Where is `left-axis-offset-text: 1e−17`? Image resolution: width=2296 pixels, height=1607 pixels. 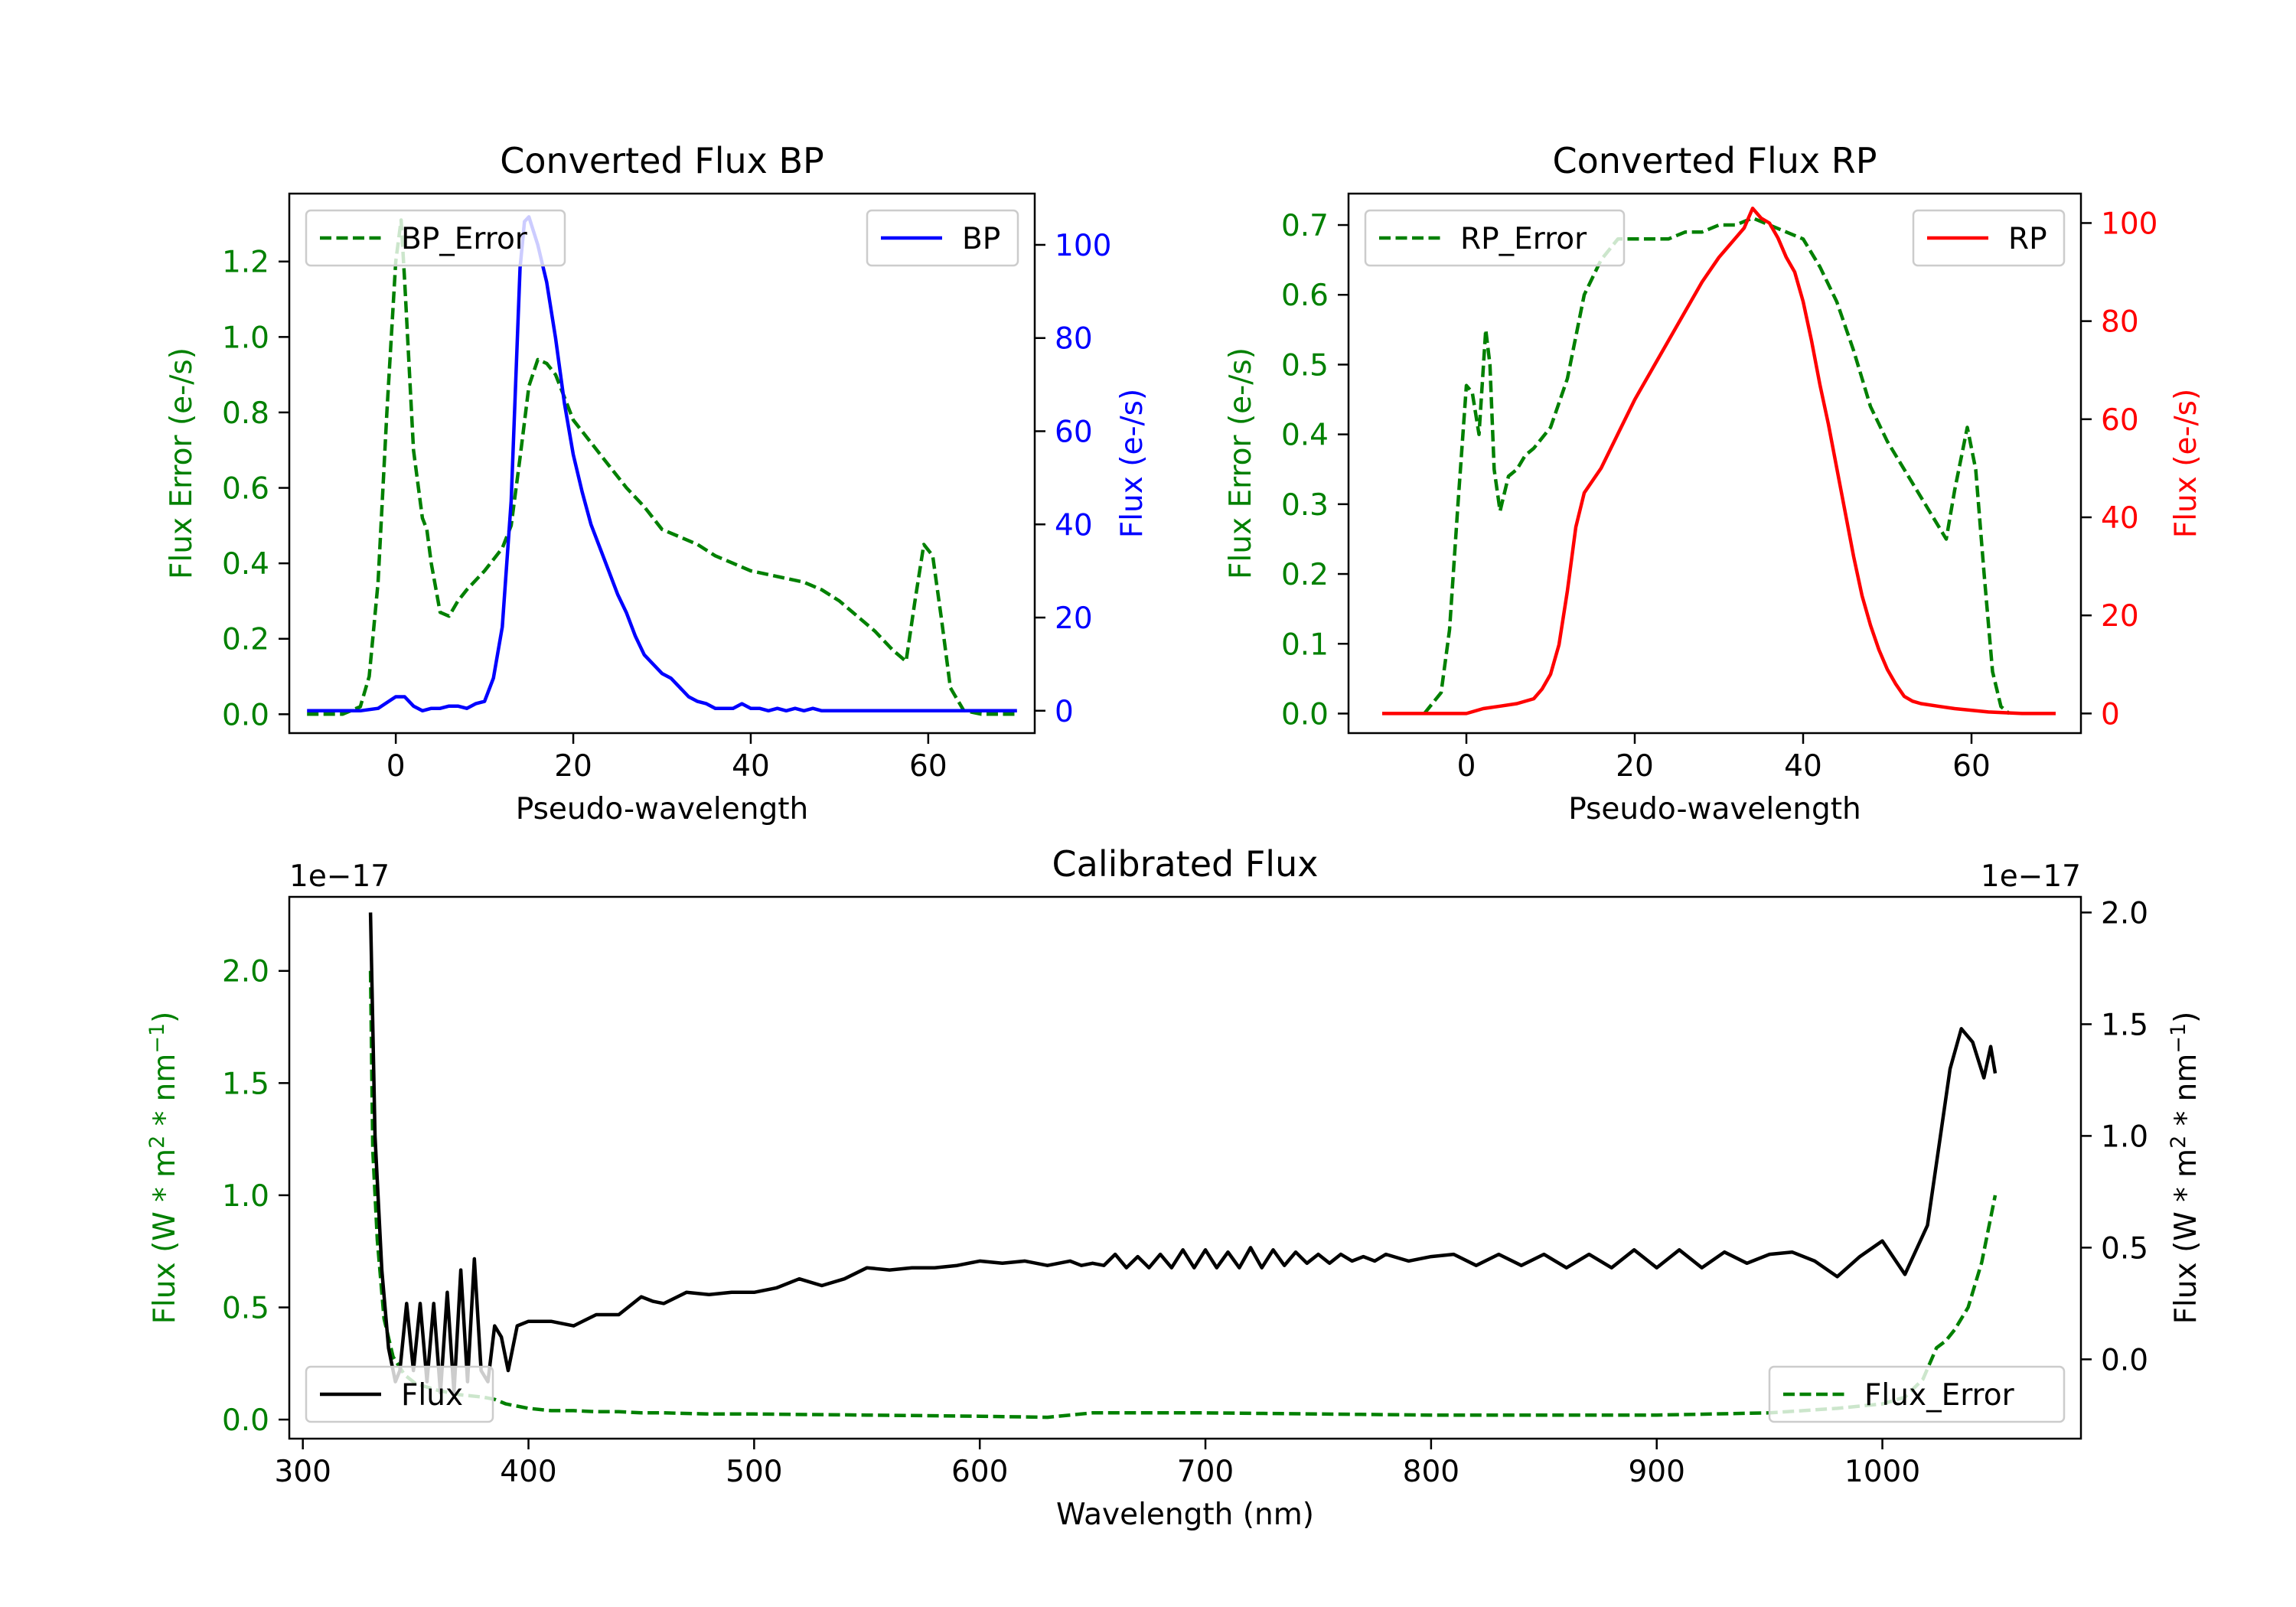 left-axis-offset-text: 1e−17 is located at coordinates (339, 876).